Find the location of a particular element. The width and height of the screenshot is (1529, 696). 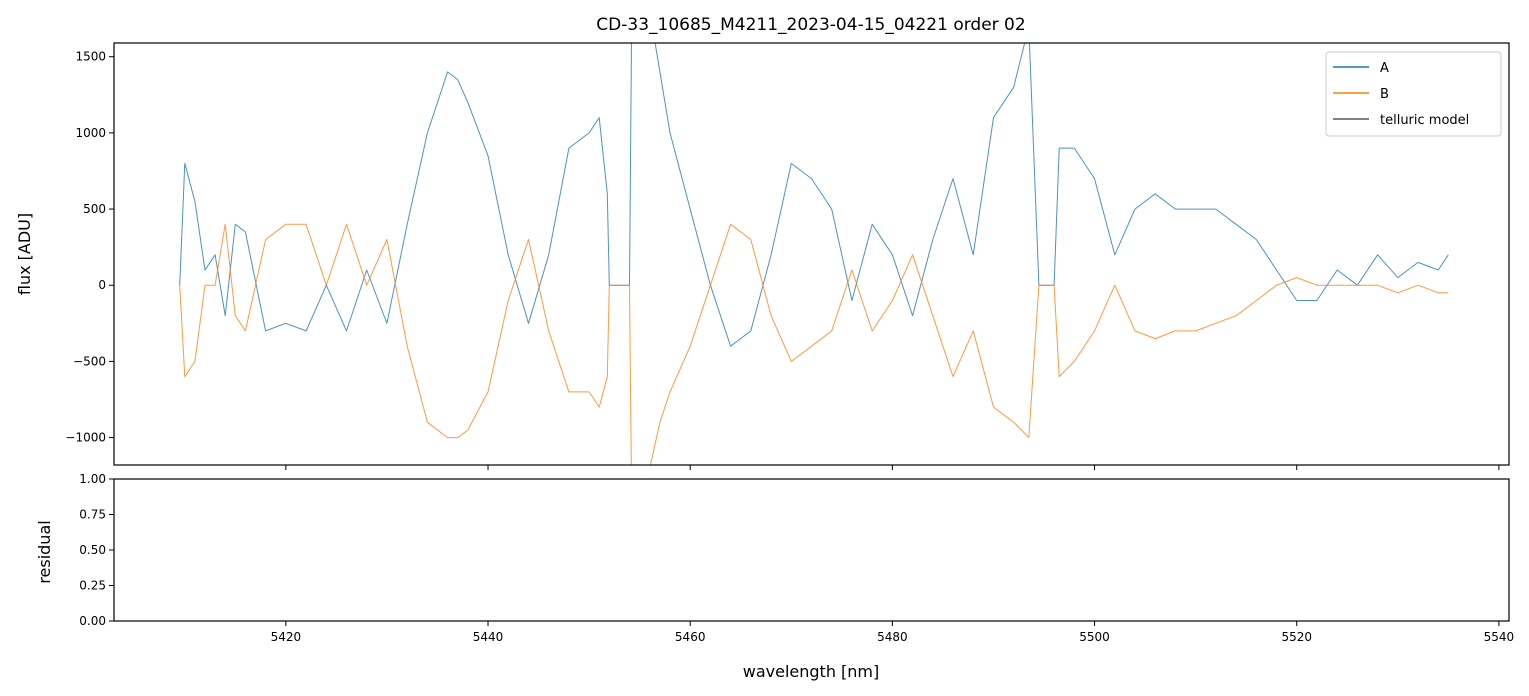

residual-x-tick-label: 5540 is located at coordinates (1499, 637).